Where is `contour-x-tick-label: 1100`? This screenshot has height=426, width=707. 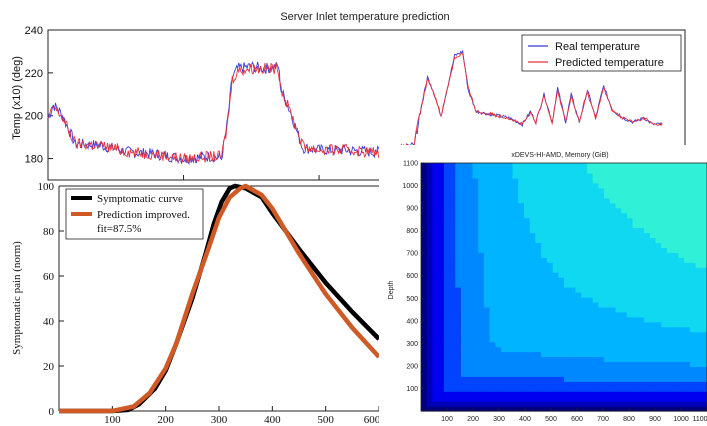 contour-x-tick-label: 1100 is located at coordinates (699, 419).